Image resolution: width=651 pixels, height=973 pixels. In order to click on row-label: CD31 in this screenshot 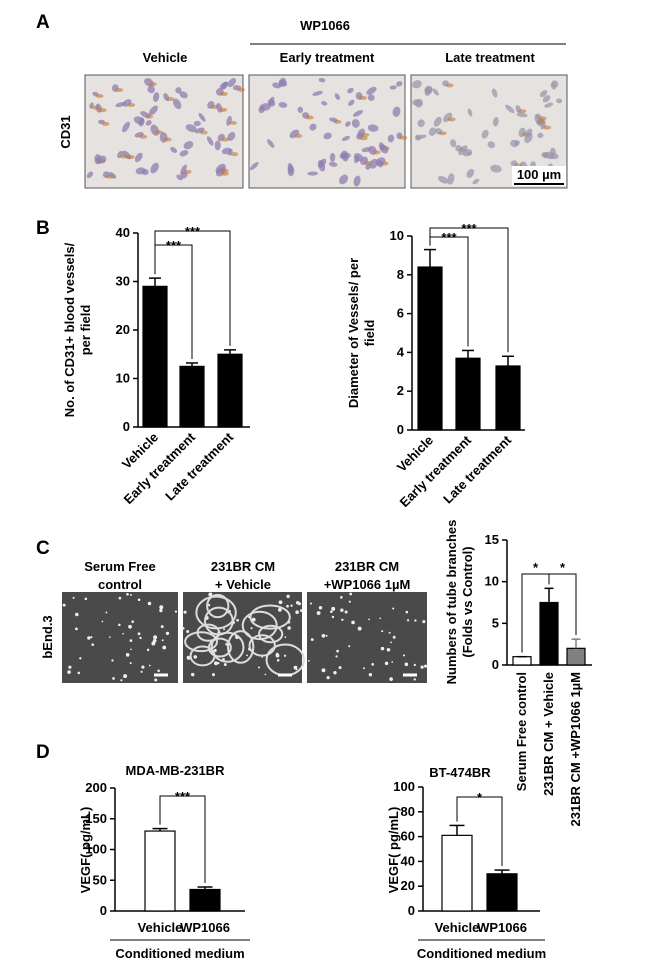, I will do `click(65, 131)`.